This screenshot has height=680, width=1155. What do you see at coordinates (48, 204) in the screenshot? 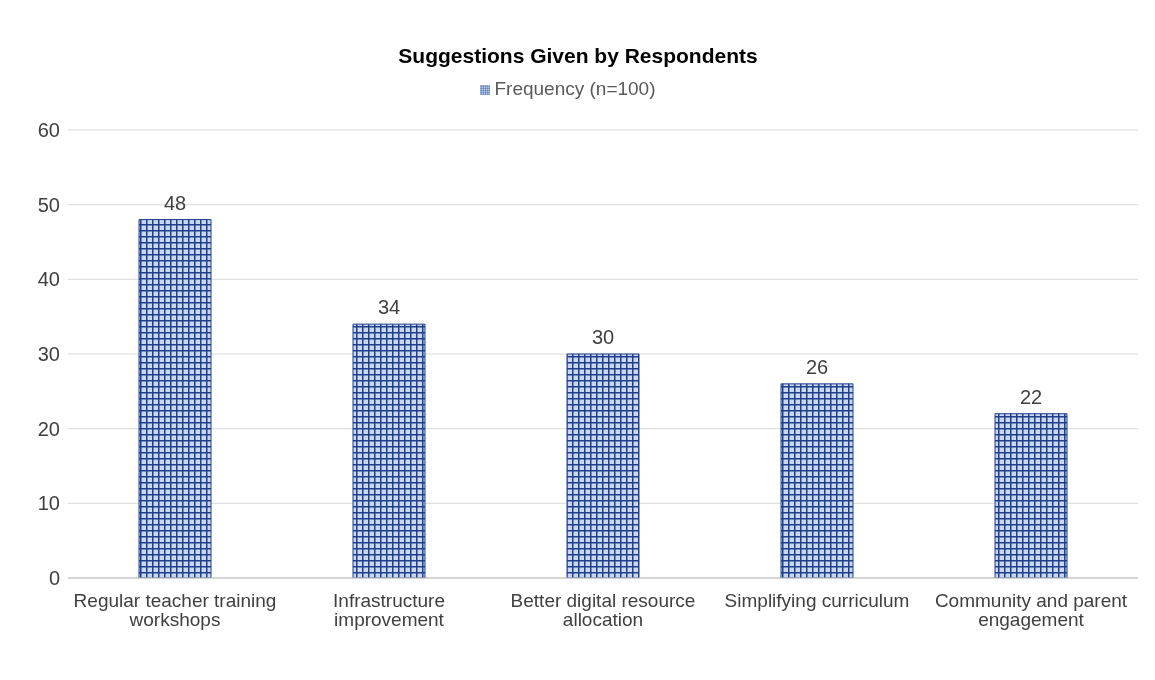
I see `y-tick-label: 50` at bounding box center [48, 204].